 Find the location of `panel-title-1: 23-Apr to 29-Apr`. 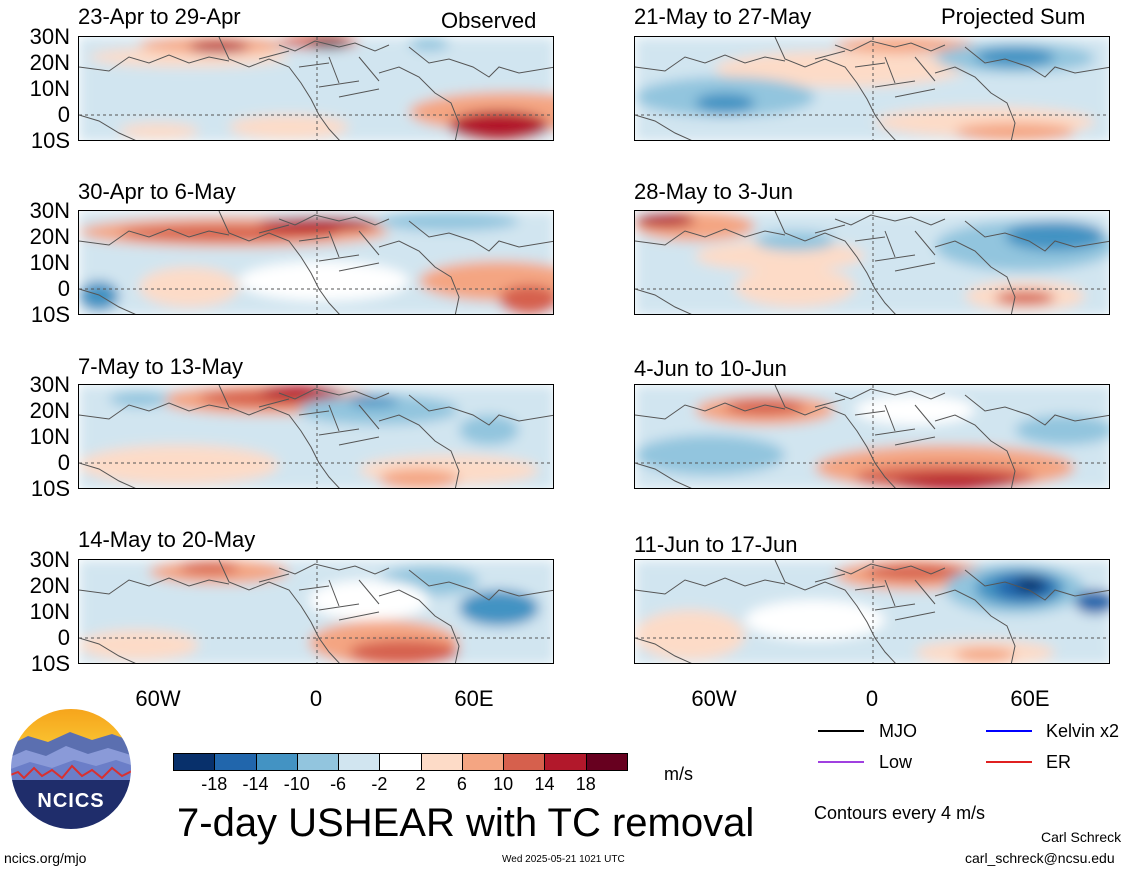

panel-title-1: 23-Apr to 29-Apr is located at coordinates (159, 16).